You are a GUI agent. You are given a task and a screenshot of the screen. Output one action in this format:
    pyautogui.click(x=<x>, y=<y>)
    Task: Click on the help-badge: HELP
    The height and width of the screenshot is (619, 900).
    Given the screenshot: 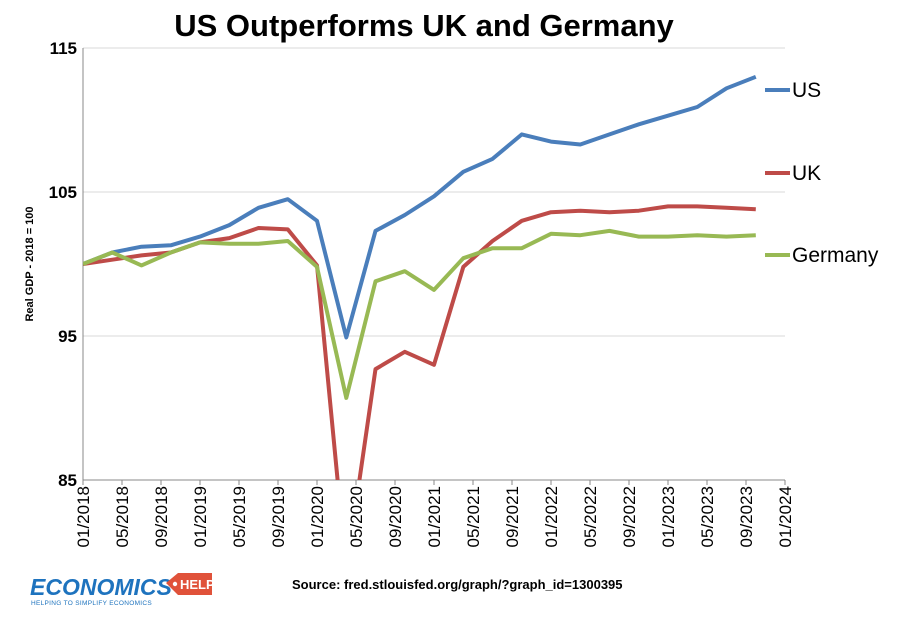 What is the action you would take?
    pyautogui.click(x=190, y=584)
    